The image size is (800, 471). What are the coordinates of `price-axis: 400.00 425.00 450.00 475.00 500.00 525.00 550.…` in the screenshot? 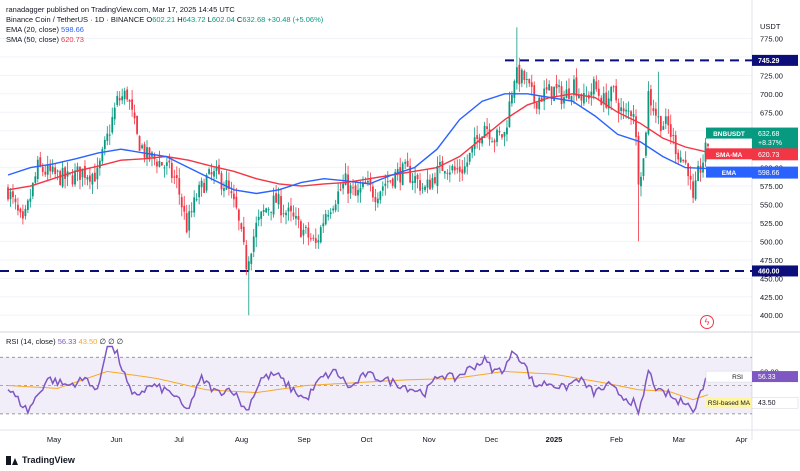 It's located at (771, 219).